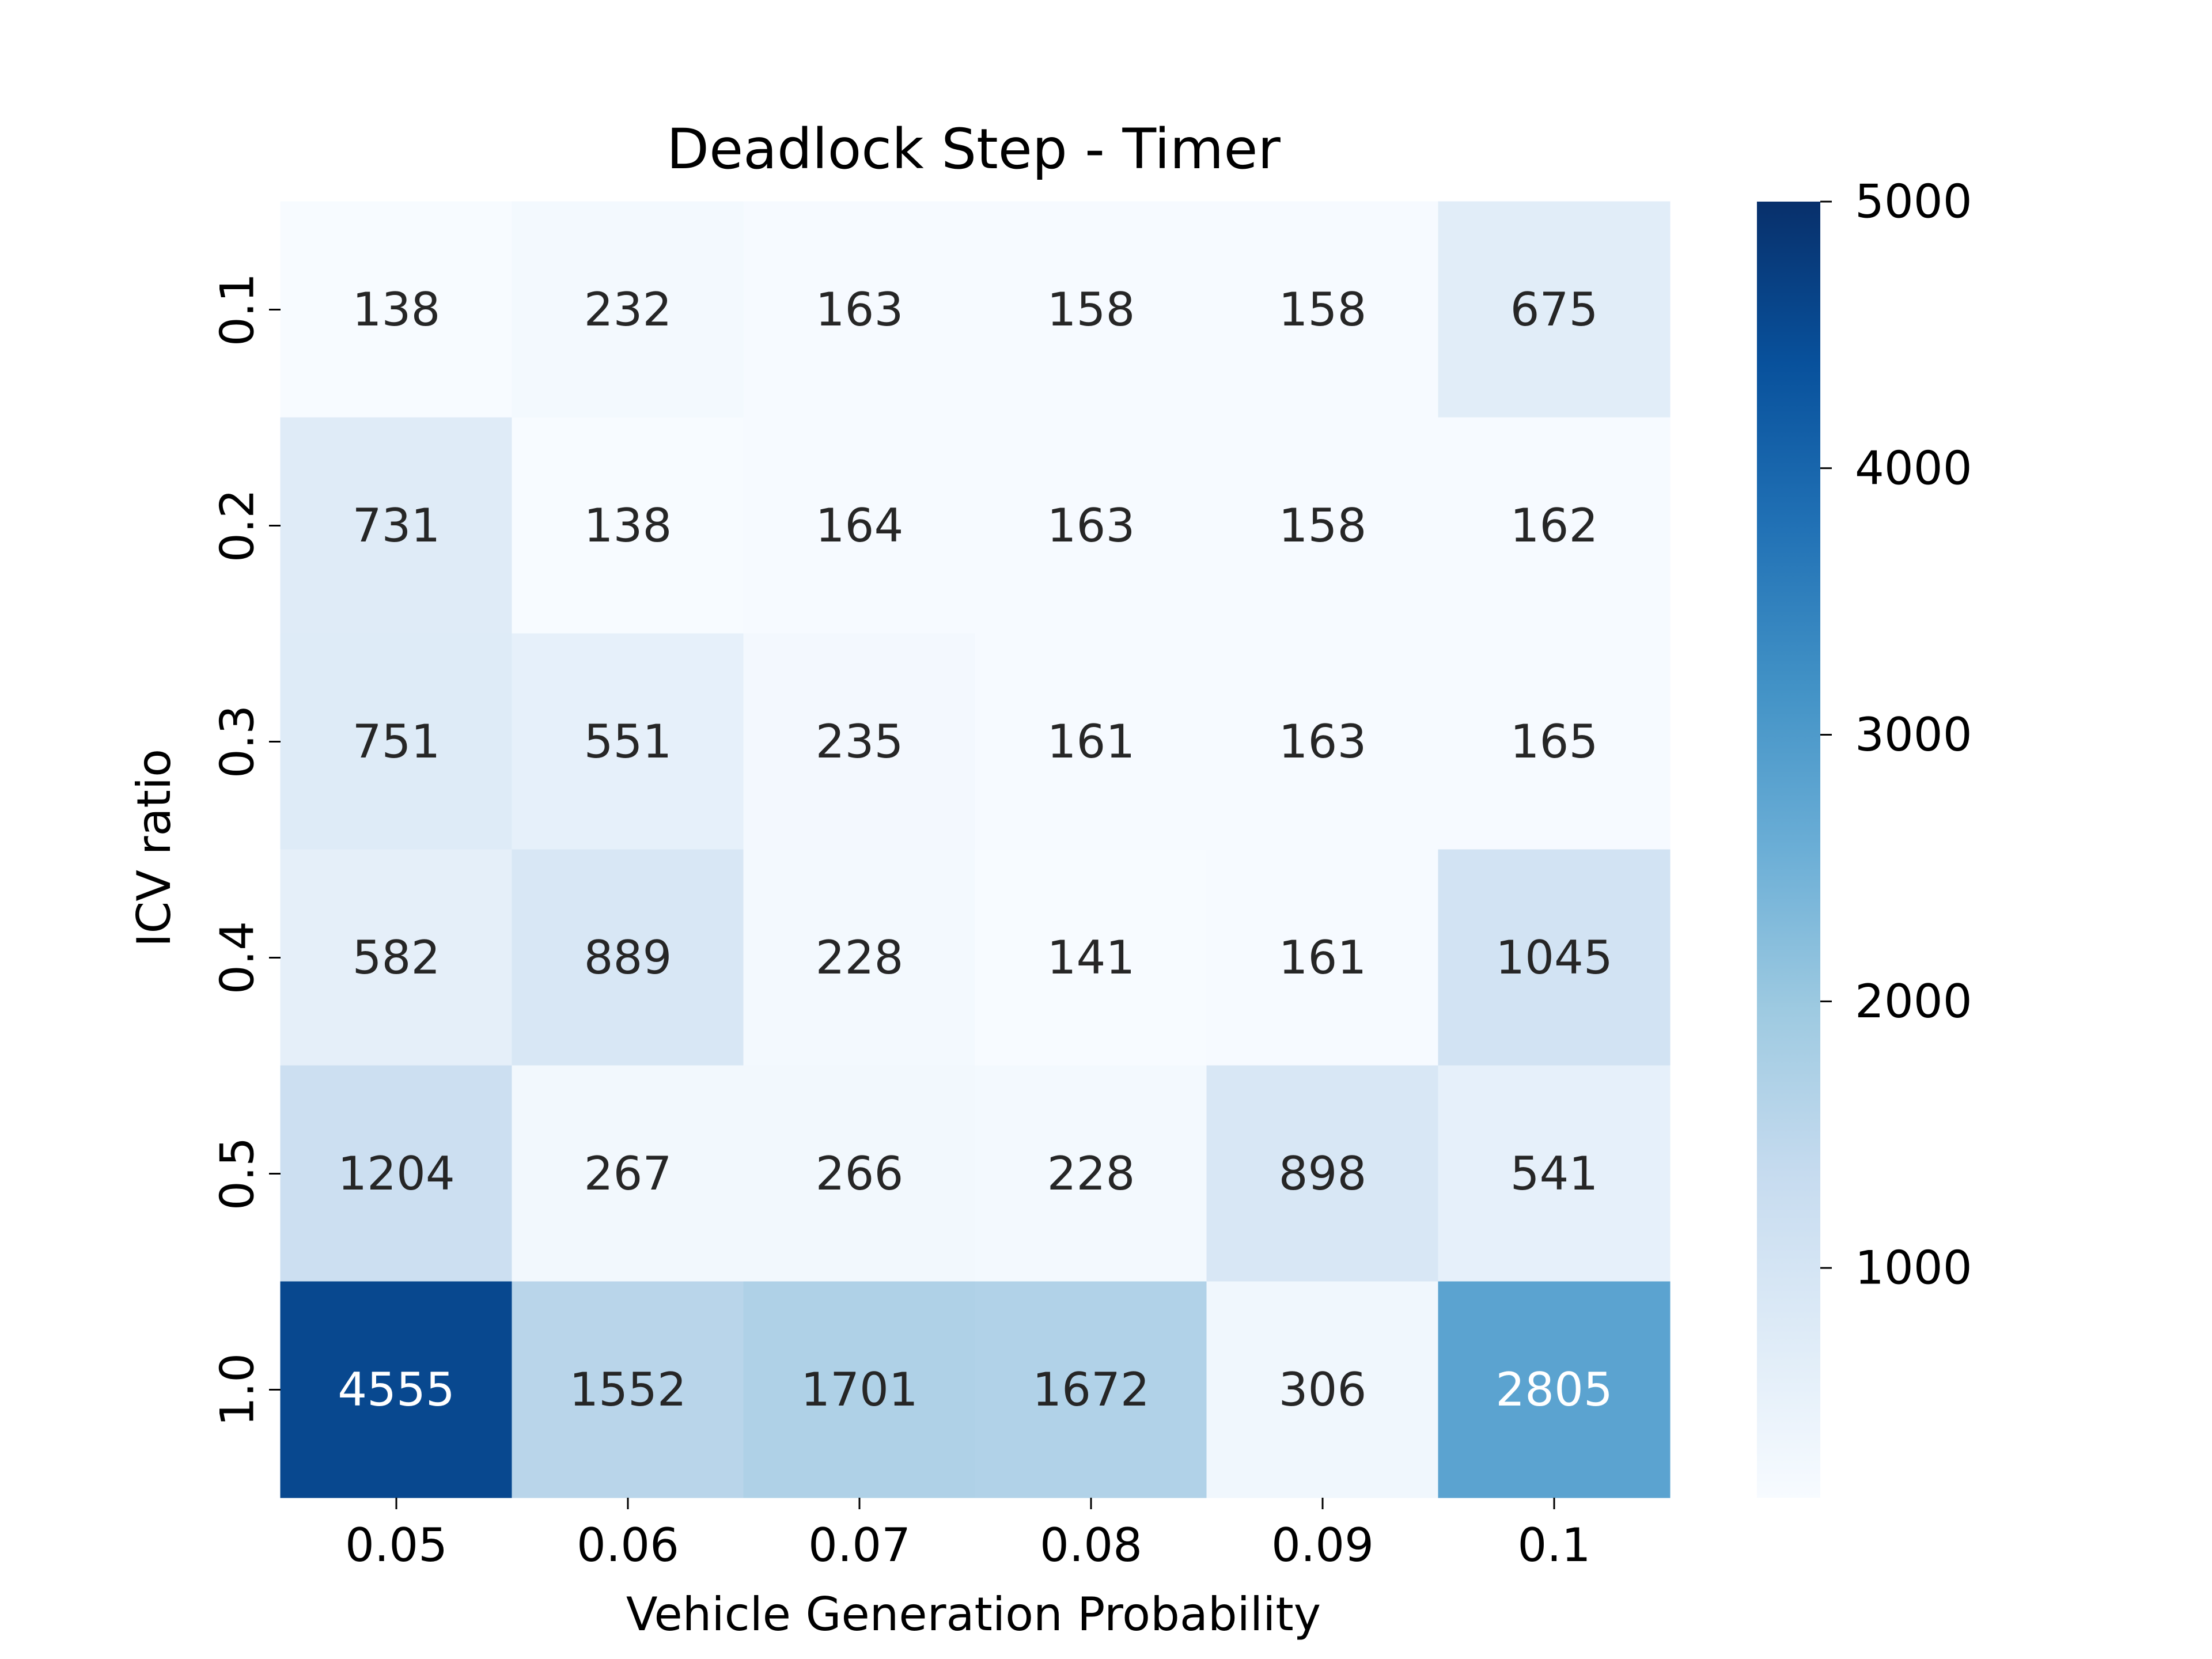  I want to click on y-axis: 0.1 0.2 0.3 0.4 0.5 1.0, so click(246, 849).